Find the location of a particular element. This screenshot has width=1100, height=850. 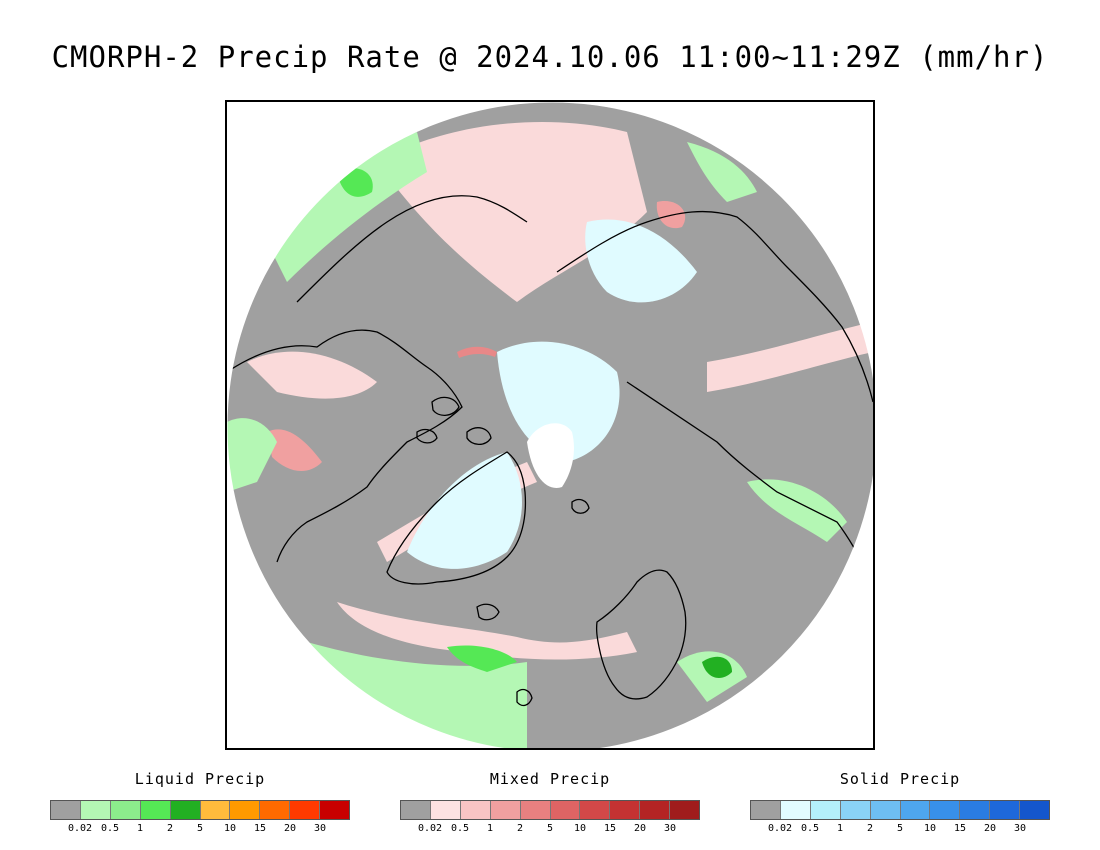

coastline-scandinavia is located at coordinates (641, 634).